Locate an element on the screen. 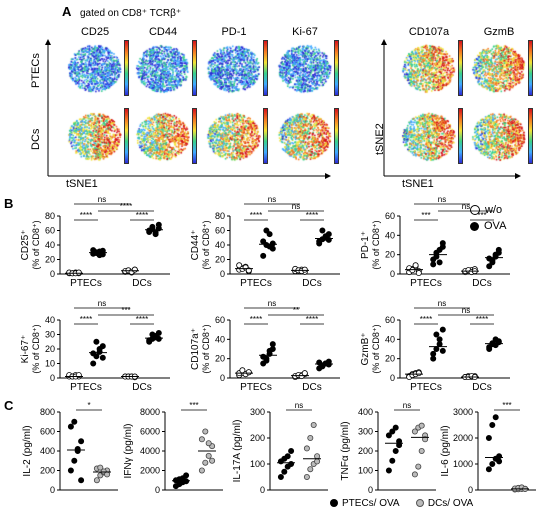  tsne-map-gzmb-ptecs is located at coordinates (498, 68).